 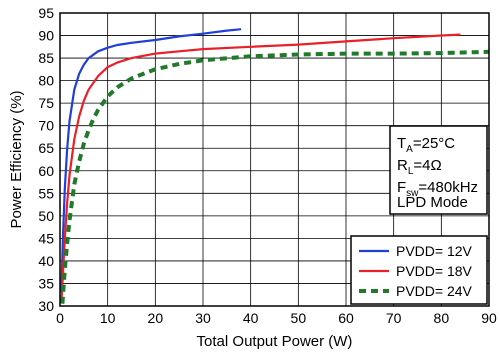 I want to click on legend-label-3: PVDD= 24V, so click(x=434, y=291).